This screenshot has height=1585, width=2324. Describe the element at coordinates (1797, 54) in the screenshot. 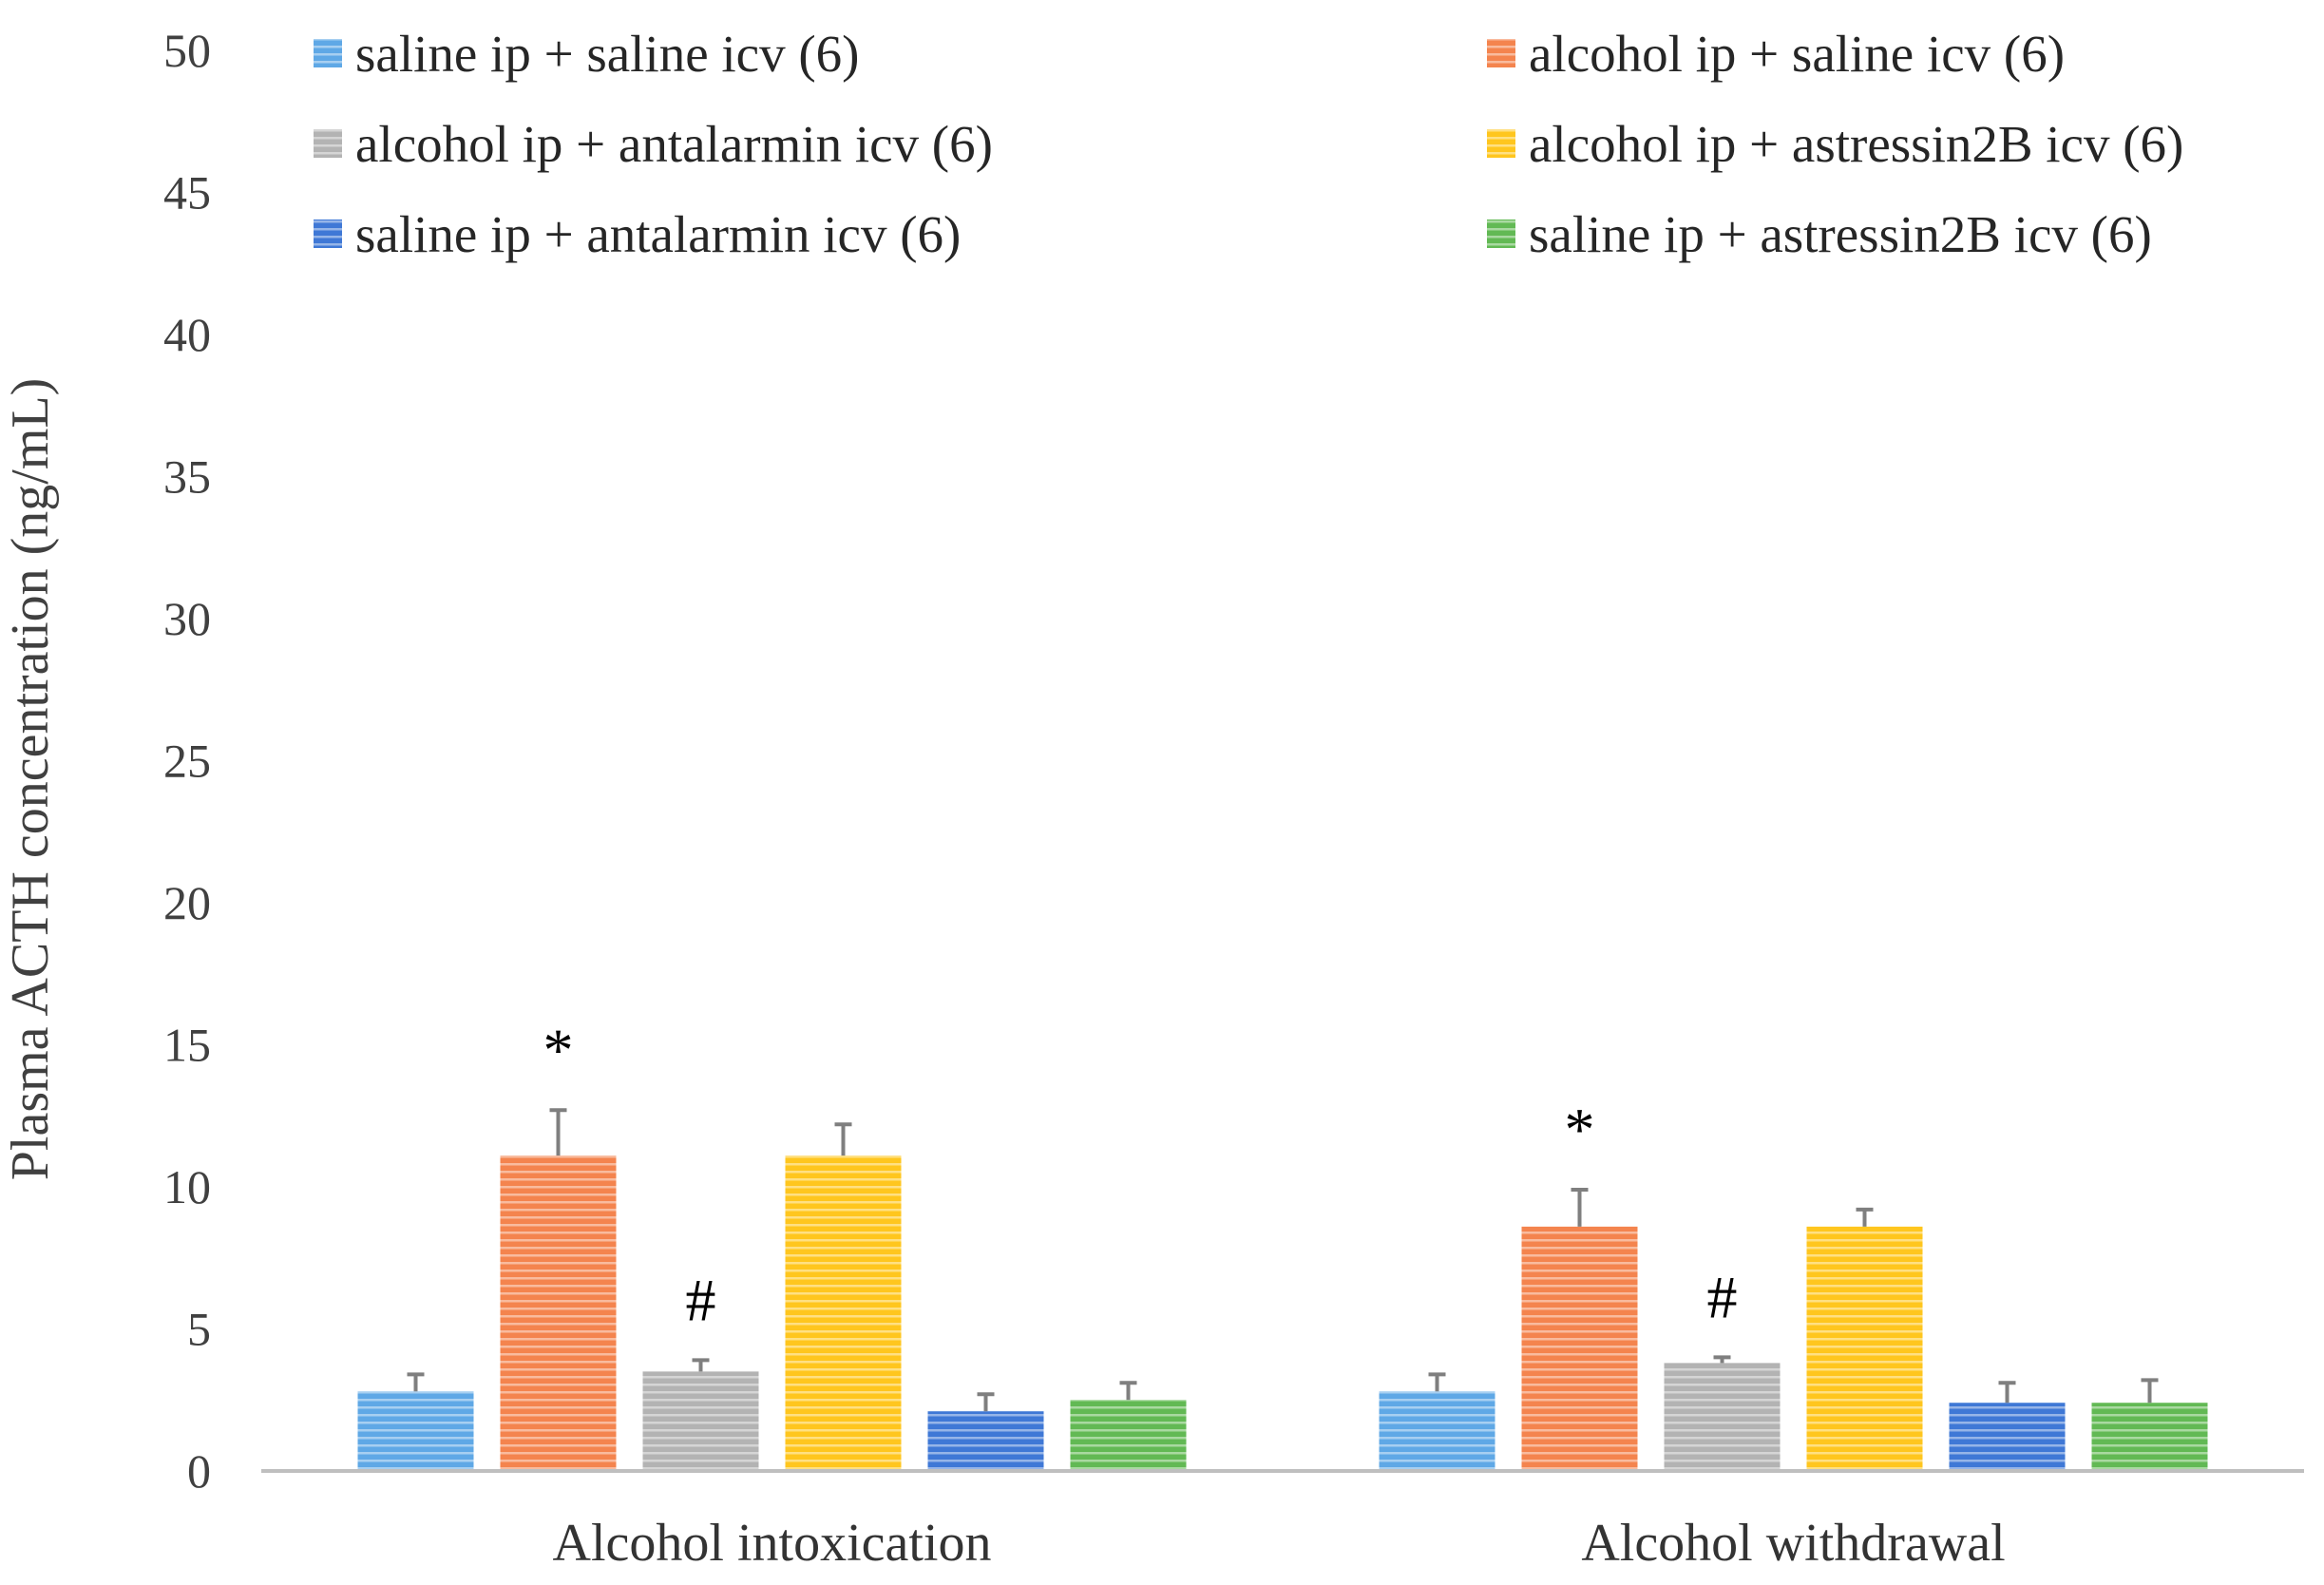

I see `legend-label: alcohol ip + saline icv (6)` at that location.